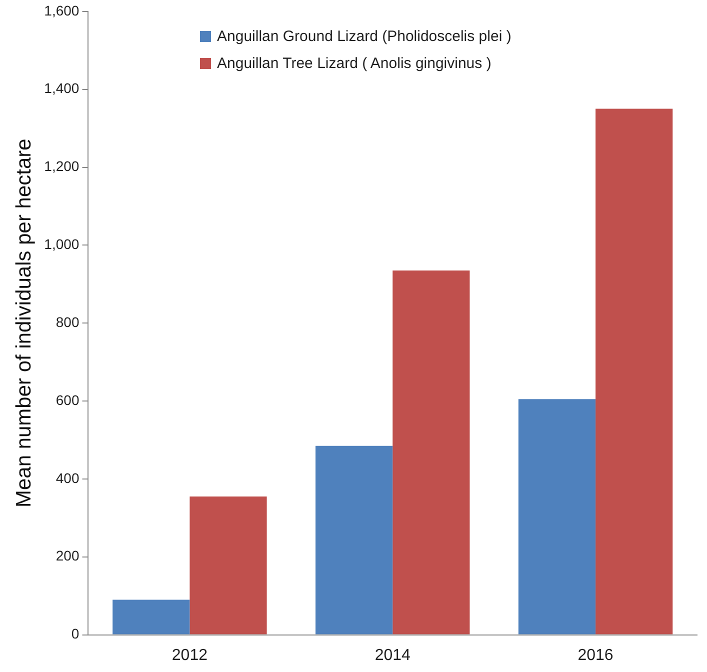 Image resolution: width=707 pixels, height=672 pixels. I want to click on x-tick-label: 2016, so click(596, 655).